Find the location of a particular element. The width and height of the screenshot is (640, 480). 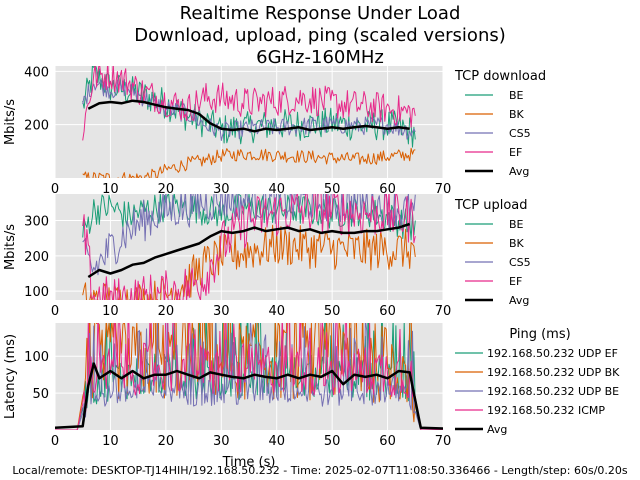

legend: TCP download BE BK CS5 EF Avg is located at coordinates (500, 123).